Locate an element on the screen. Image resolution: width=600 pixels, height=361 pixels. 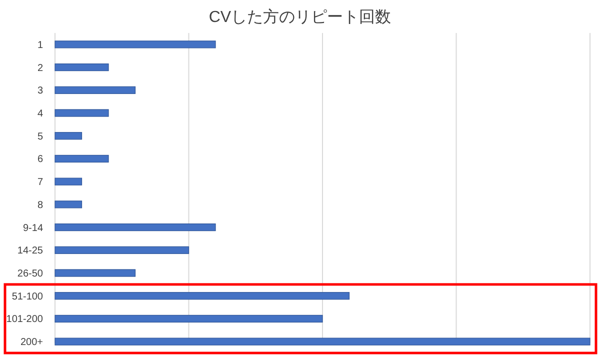
y-tick-label: 14-25 is located at coordinates (30, 251).